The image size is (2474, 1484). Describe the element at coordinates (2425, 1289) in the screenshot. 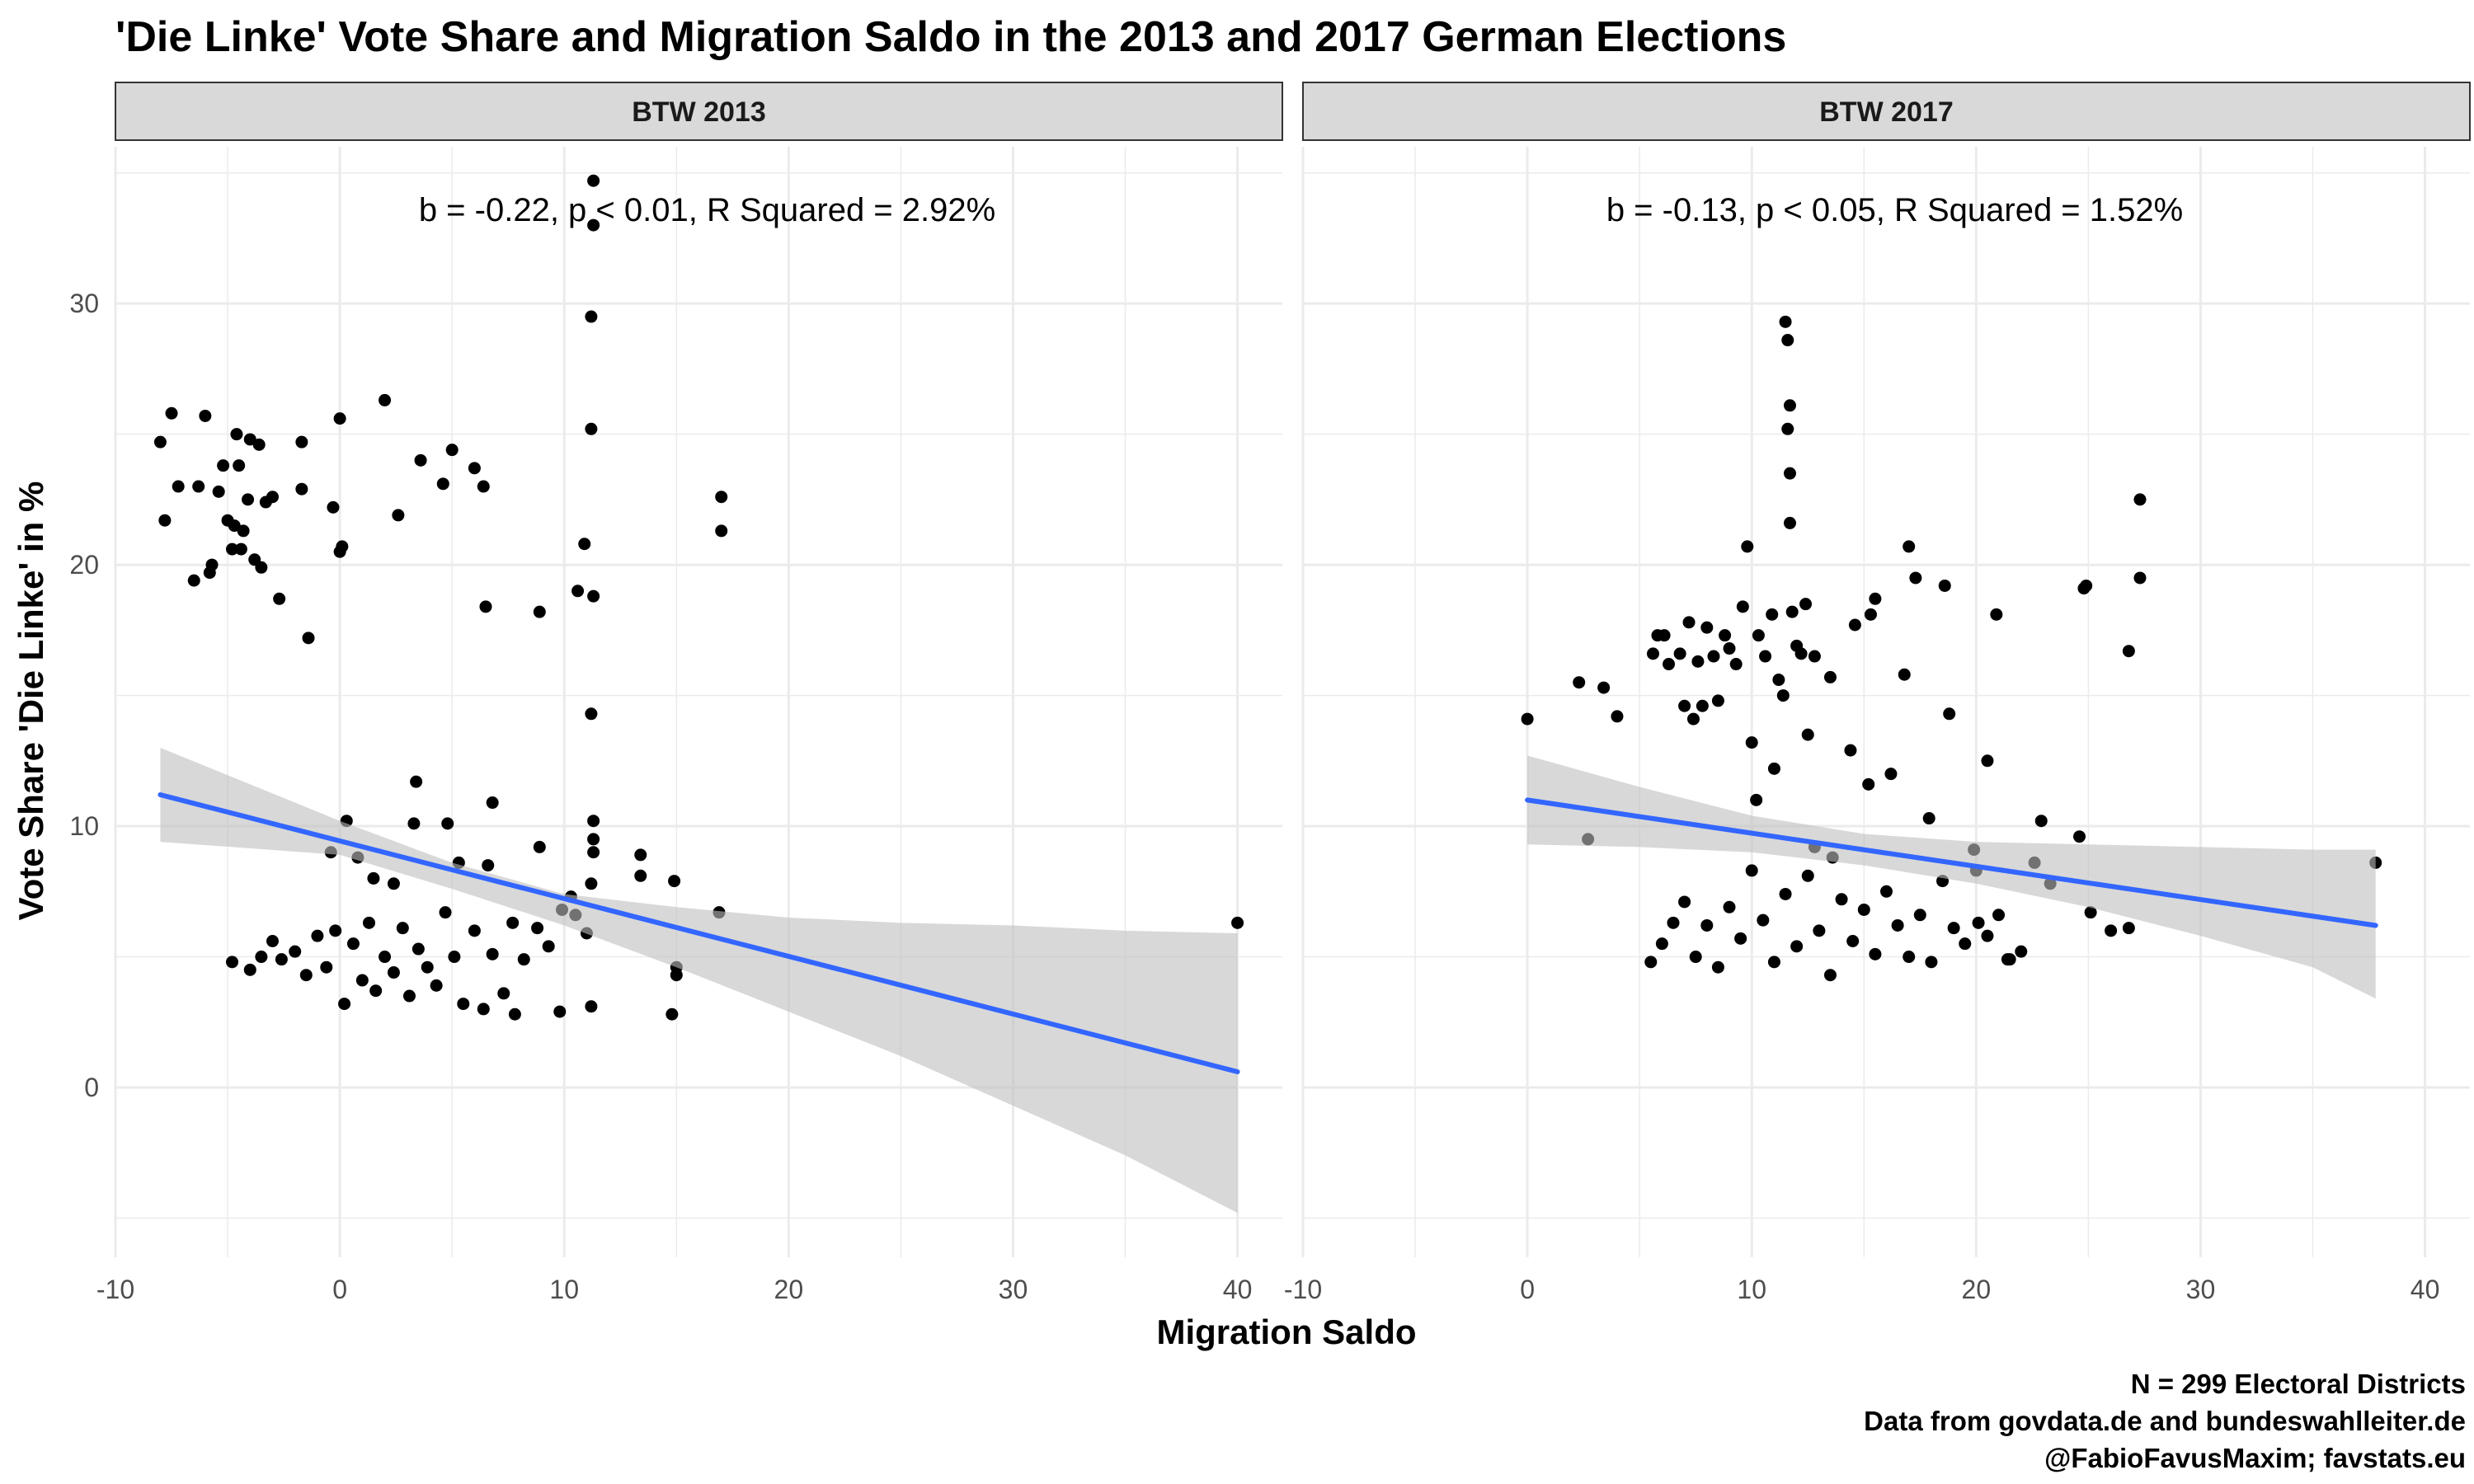

I see `x-tick-label: 40` at that location.